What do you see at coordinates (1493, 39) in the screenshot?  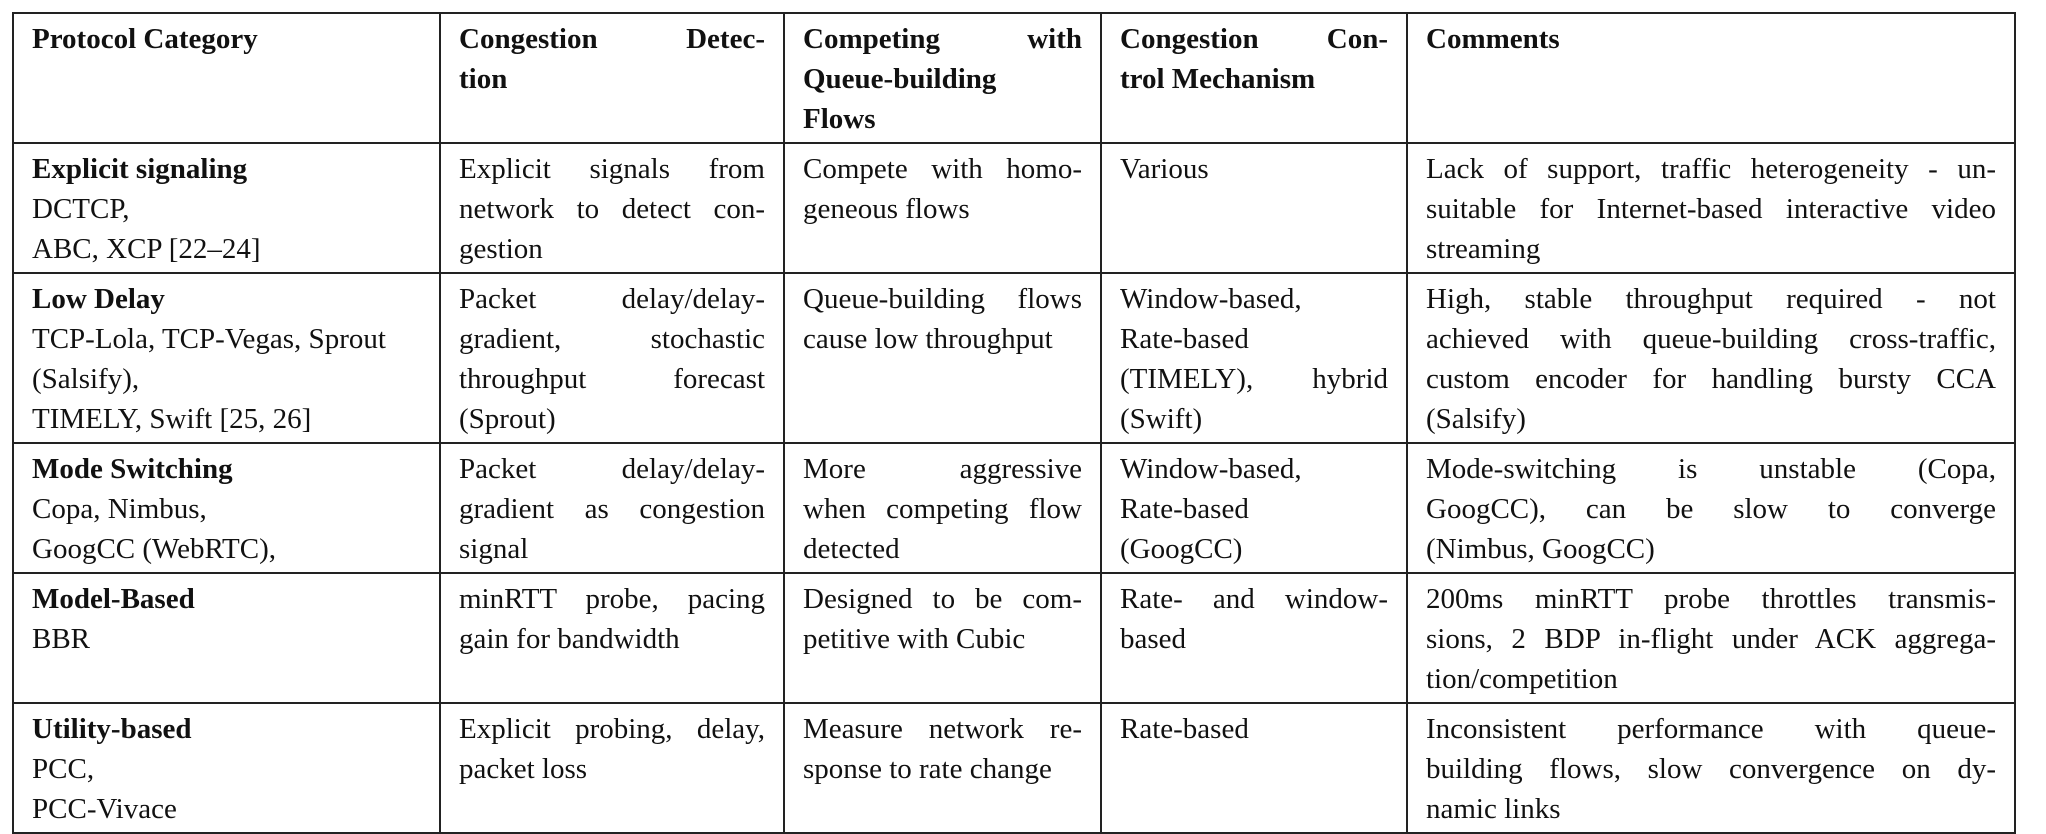 I see `header-line: Comments` at bounding box center [1493, 39].